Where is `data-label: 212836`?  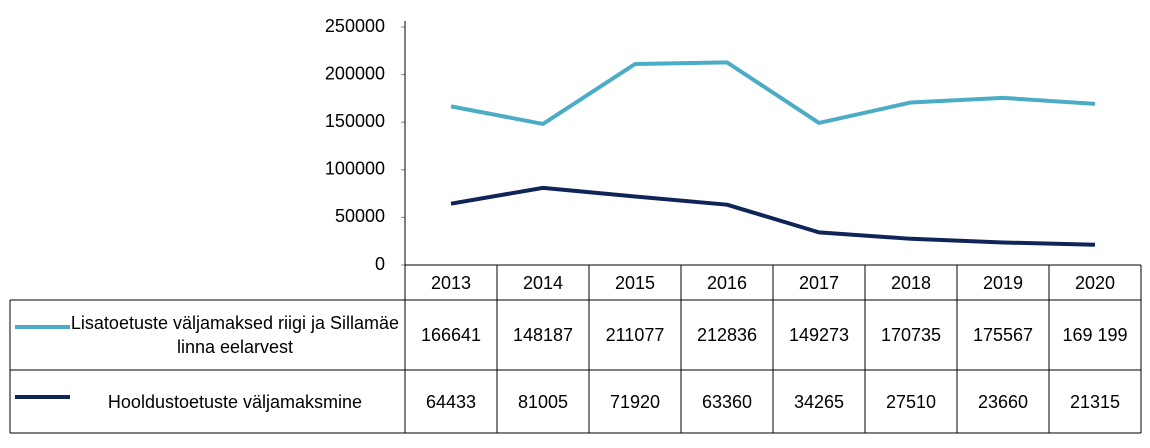
data-label: 212836 is located at coordinates (727, 335).